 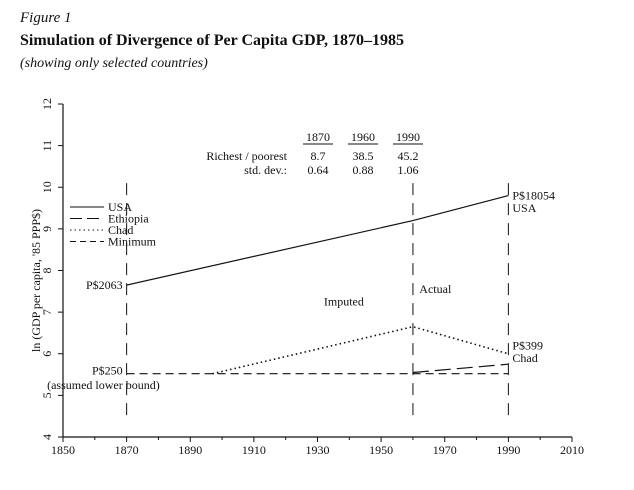 What do you see at coordinates (120, 207) in the screenshot?
I see `legend-label-usa: USA` at bounding box center [120, 207].